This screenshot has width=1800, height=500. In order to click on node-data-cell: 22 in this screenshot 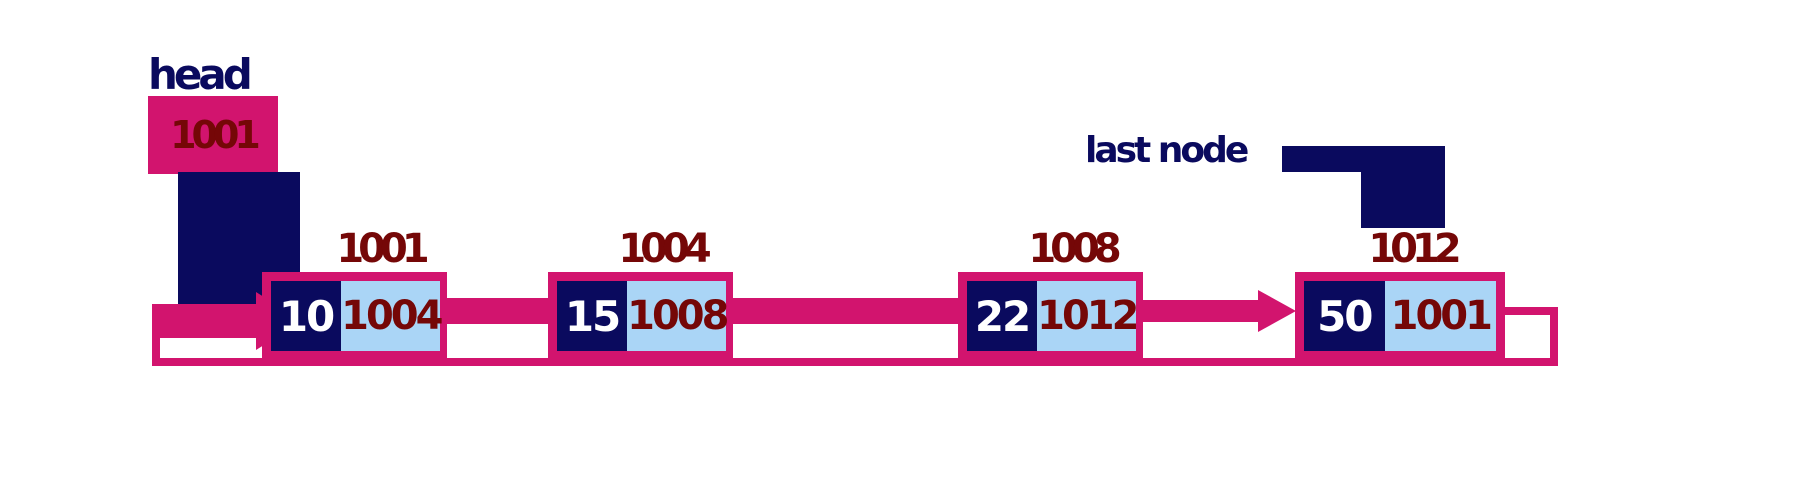, I will do `click(1002, 316)`.